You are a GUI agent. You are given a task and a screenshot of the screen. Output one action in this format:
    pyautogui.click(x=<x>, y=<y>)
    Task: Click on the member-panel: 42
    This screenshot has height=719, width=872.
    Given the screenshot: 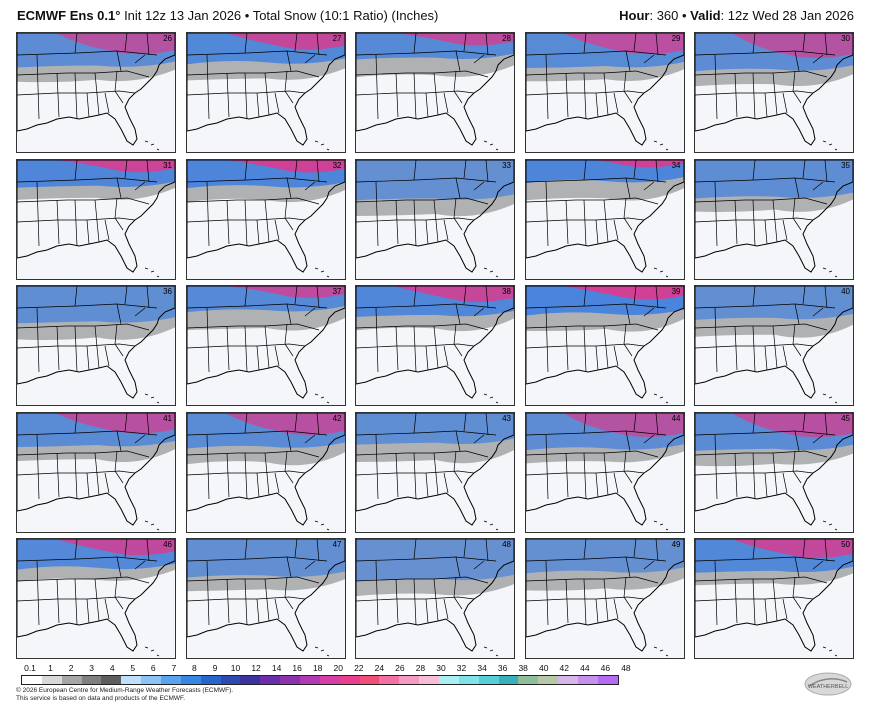 What is the action you would take?
    pyautogui.click(x=265, y=472)
    